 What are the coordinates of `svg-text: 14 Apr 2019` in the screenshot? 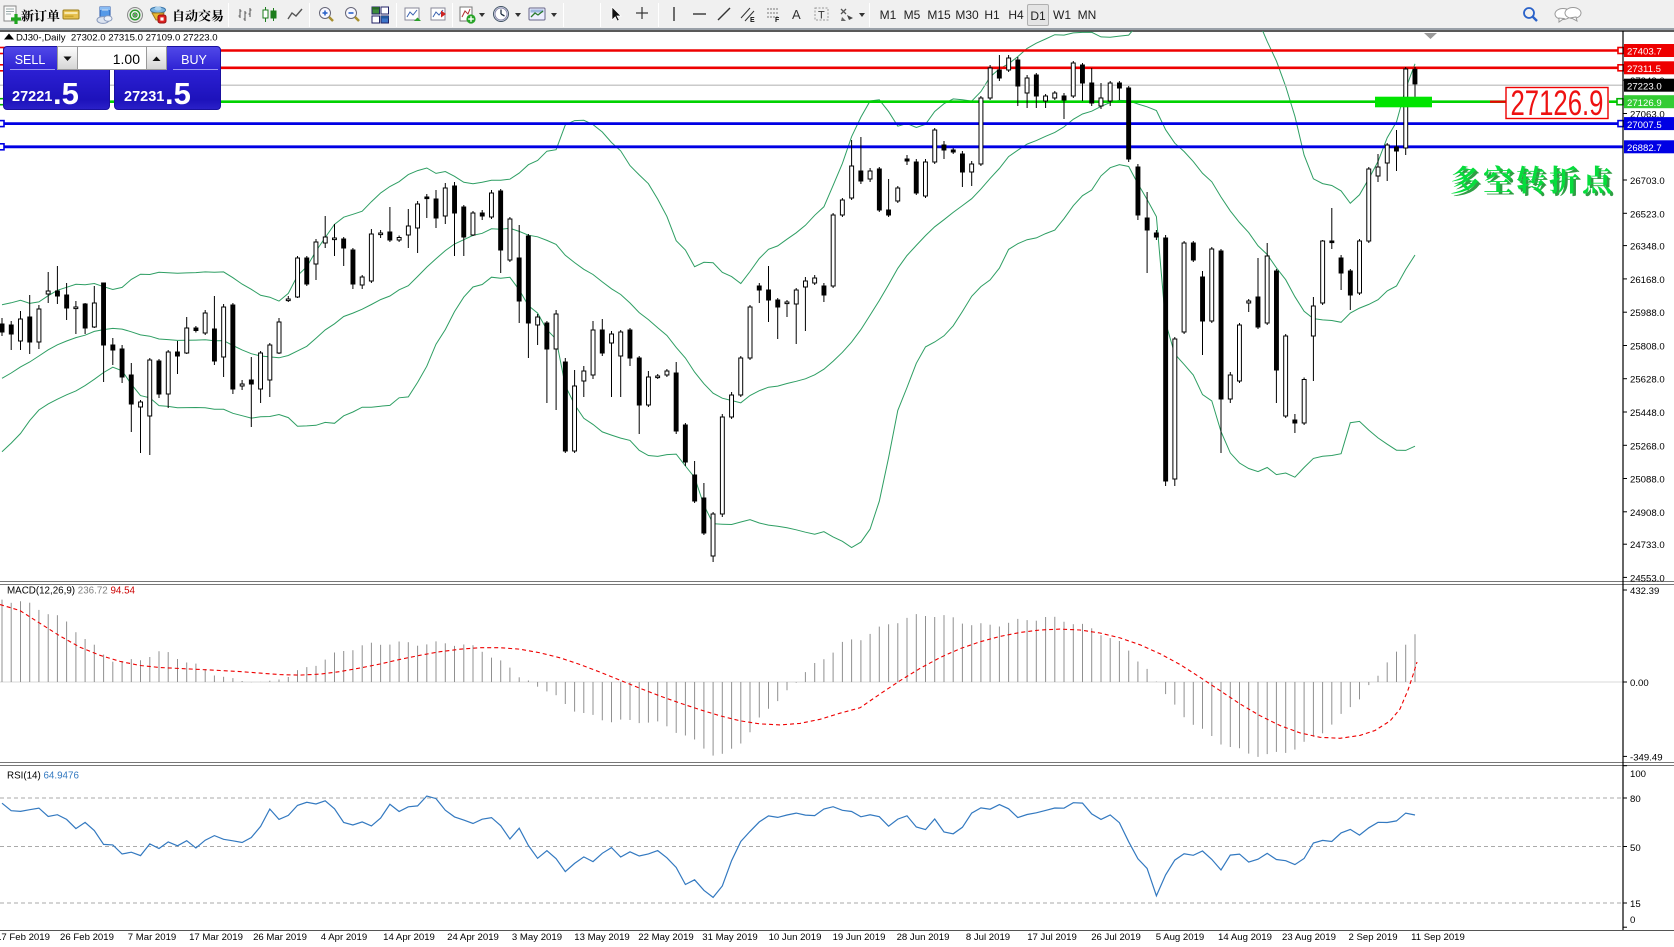 It's located at (409, 937).